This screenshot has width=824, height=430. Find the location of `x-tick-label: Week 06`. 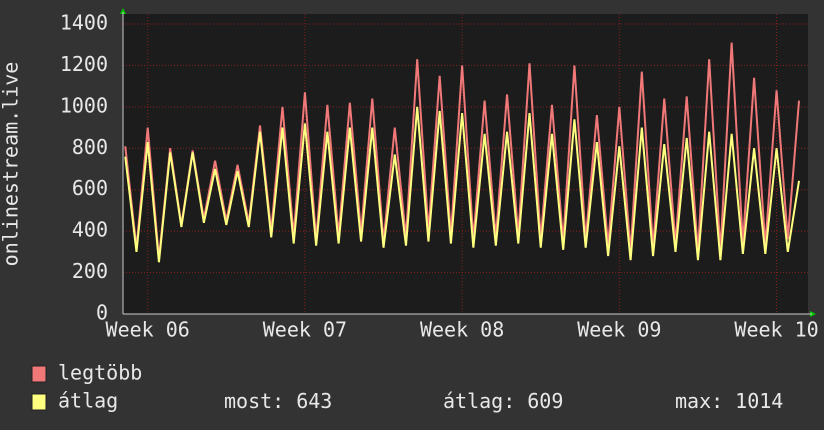

x-tick-label: Week 06 is located at coordinates (148, 330).